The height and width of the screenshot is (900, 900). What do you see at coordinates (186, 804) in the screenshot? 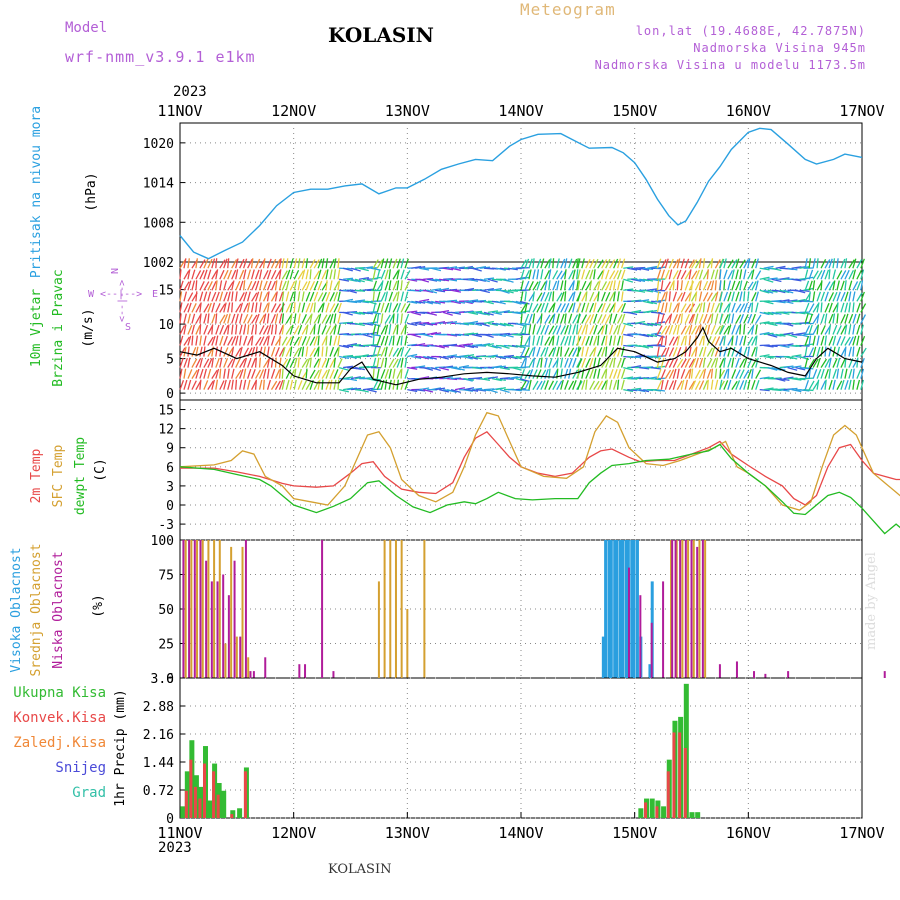
I see `precip-bar` at bounding box center [186, 804].